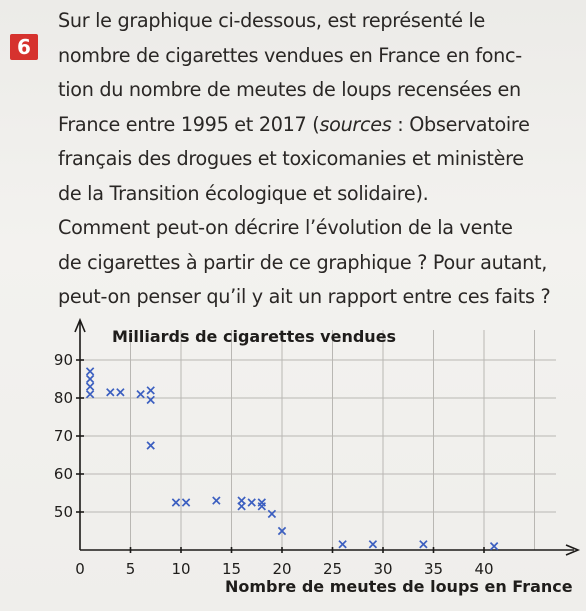  What do you see at coordinates (332, 569) in the screenshot?
I see `x-tick-label: 25` at bounding box center [332, 569].